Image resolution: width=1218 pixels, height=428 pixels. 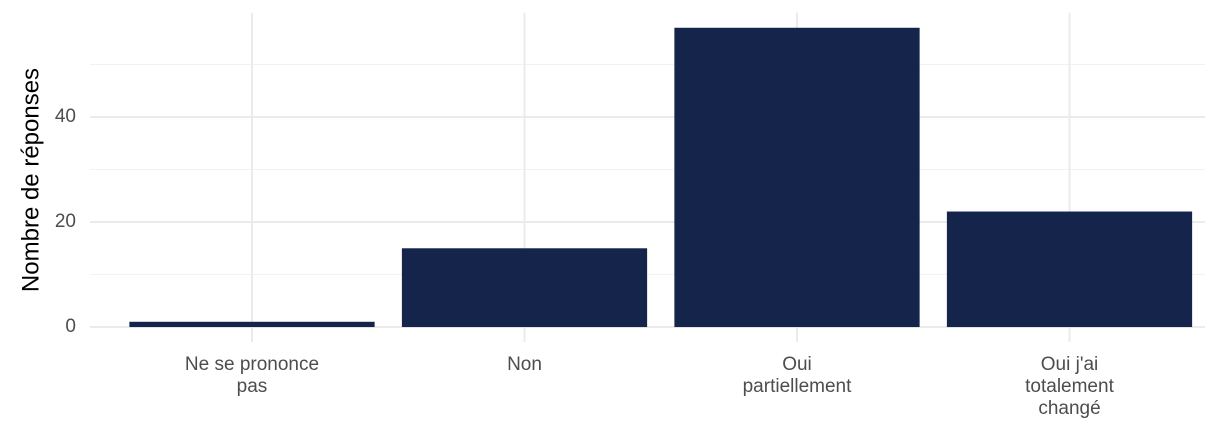 What do you see at coordinates (65, 116) in the screenshot?
I see `y-tick-label: 40` at bounding box center [65, 116].